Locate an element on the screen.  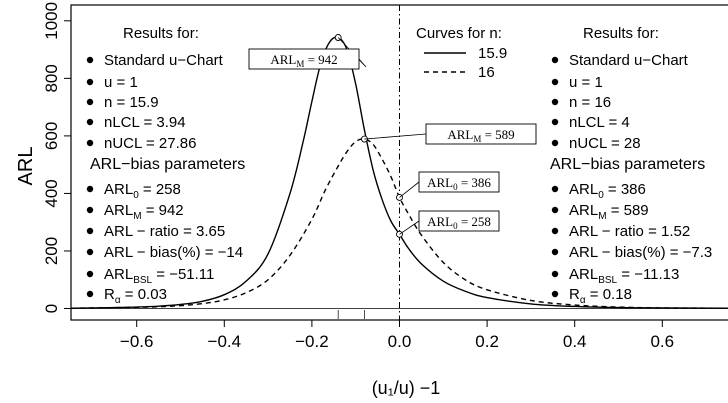
y-tick-label-3: 400 is located at coordinates (51, 193).